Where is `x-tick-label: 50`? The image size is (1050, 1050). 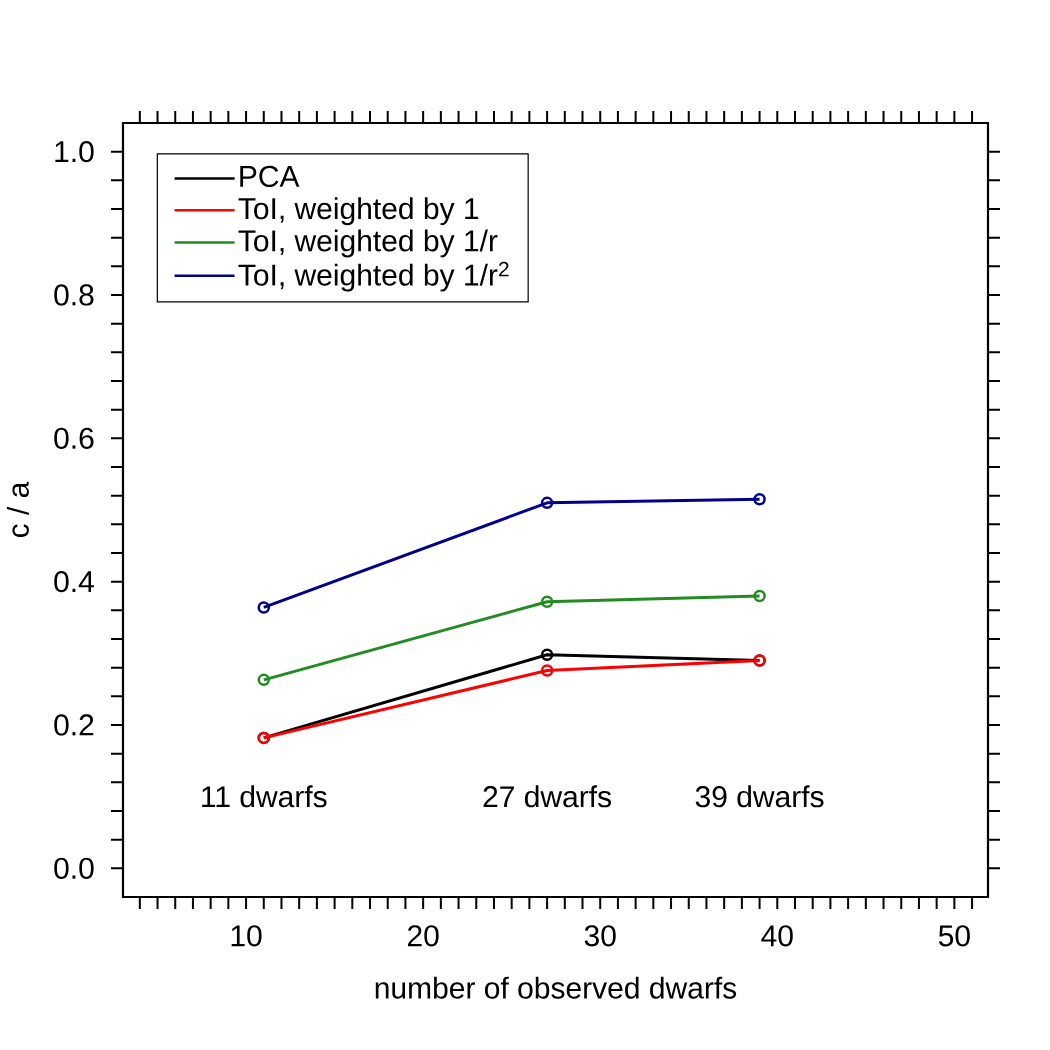 x-tick-label: 50 is located at coordinates (954, 936).